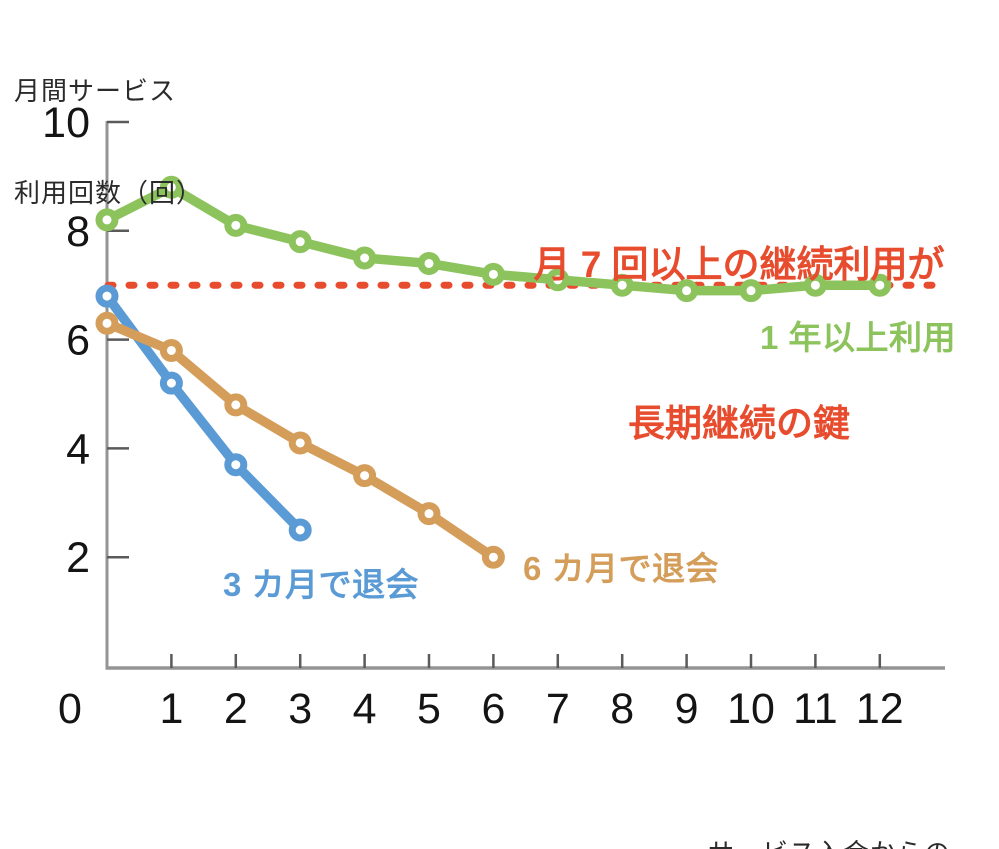 This screenshot has width=999, height=849. I want to click on data-point-s2-m0, so click(107, 323).